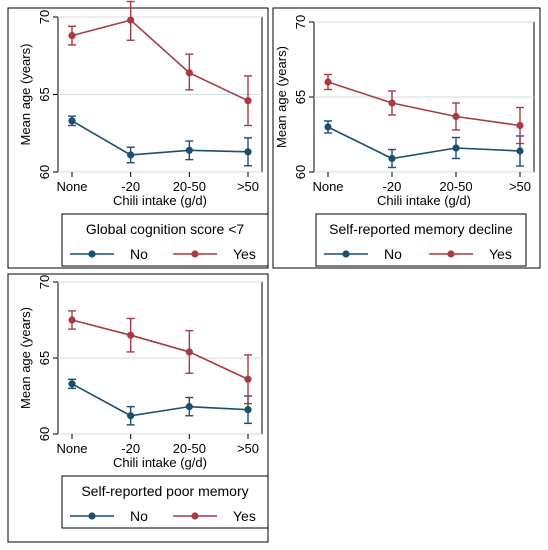 This screenshot has width=548, height=550. Describe the element at coordinates (165, 229) in the screenshot. I see `legend-title: Global cognition score <7` at that location.